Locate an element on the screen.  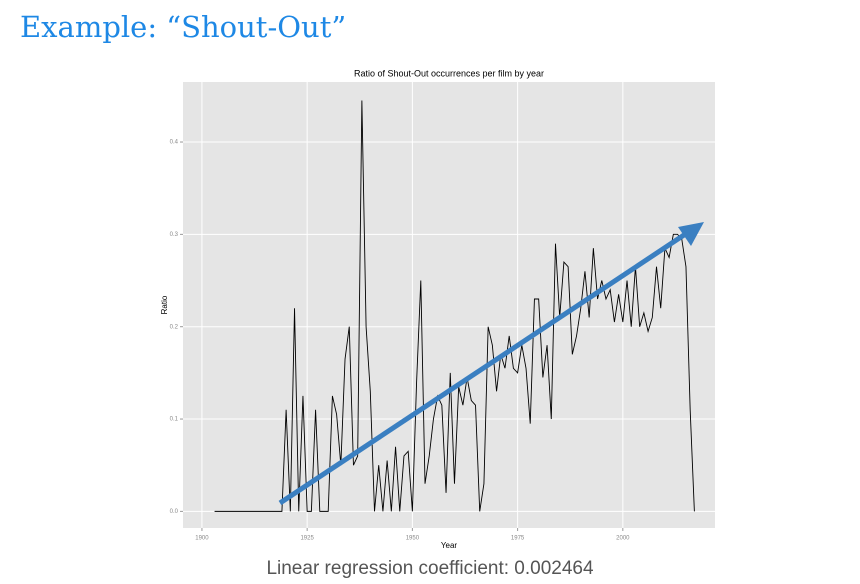
y-axis-label: Ratio is located at coordinates (164, 304).